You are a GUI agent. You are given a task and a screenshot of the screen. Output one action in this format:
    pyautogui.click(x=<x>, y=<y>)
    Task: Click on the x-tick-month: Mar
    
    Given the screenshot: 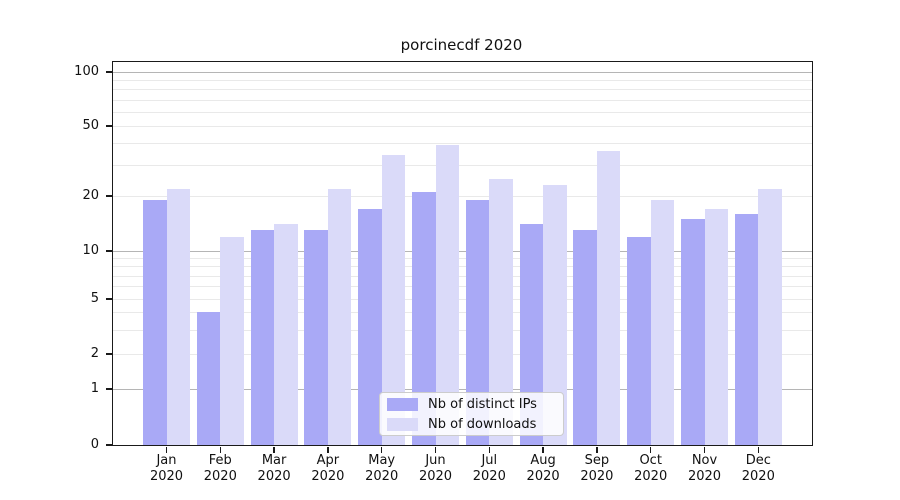 What is the action you would take?
    pyautogui.click(x=274, y=460)
    